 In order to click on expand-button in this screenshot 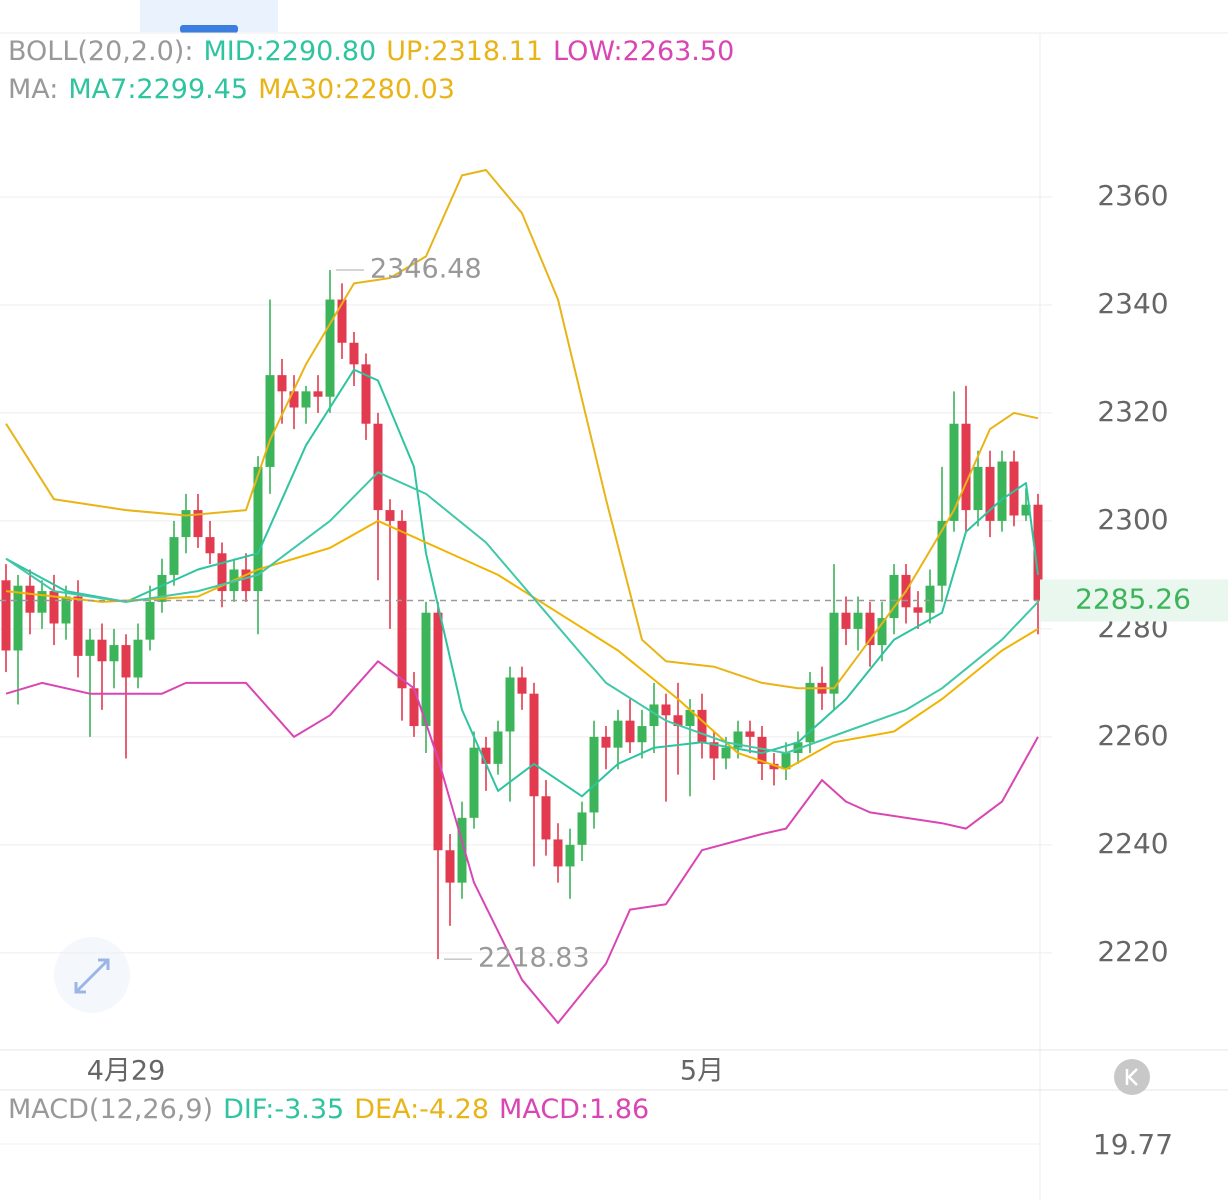, I will do `click(92, 975)`.